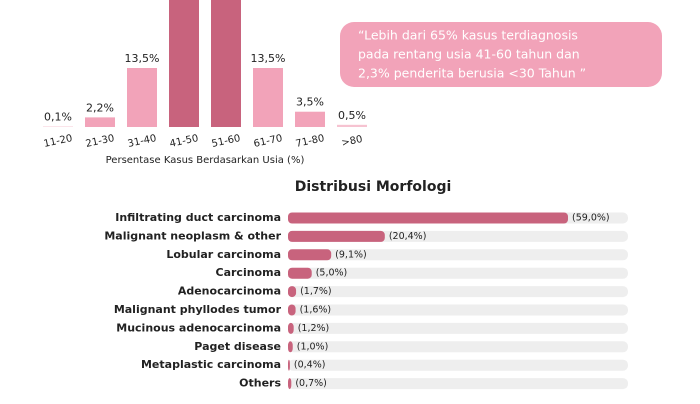 This screenshot has width=700, height=404. I want to click on value-label: (20,4%), so click(408, 236).